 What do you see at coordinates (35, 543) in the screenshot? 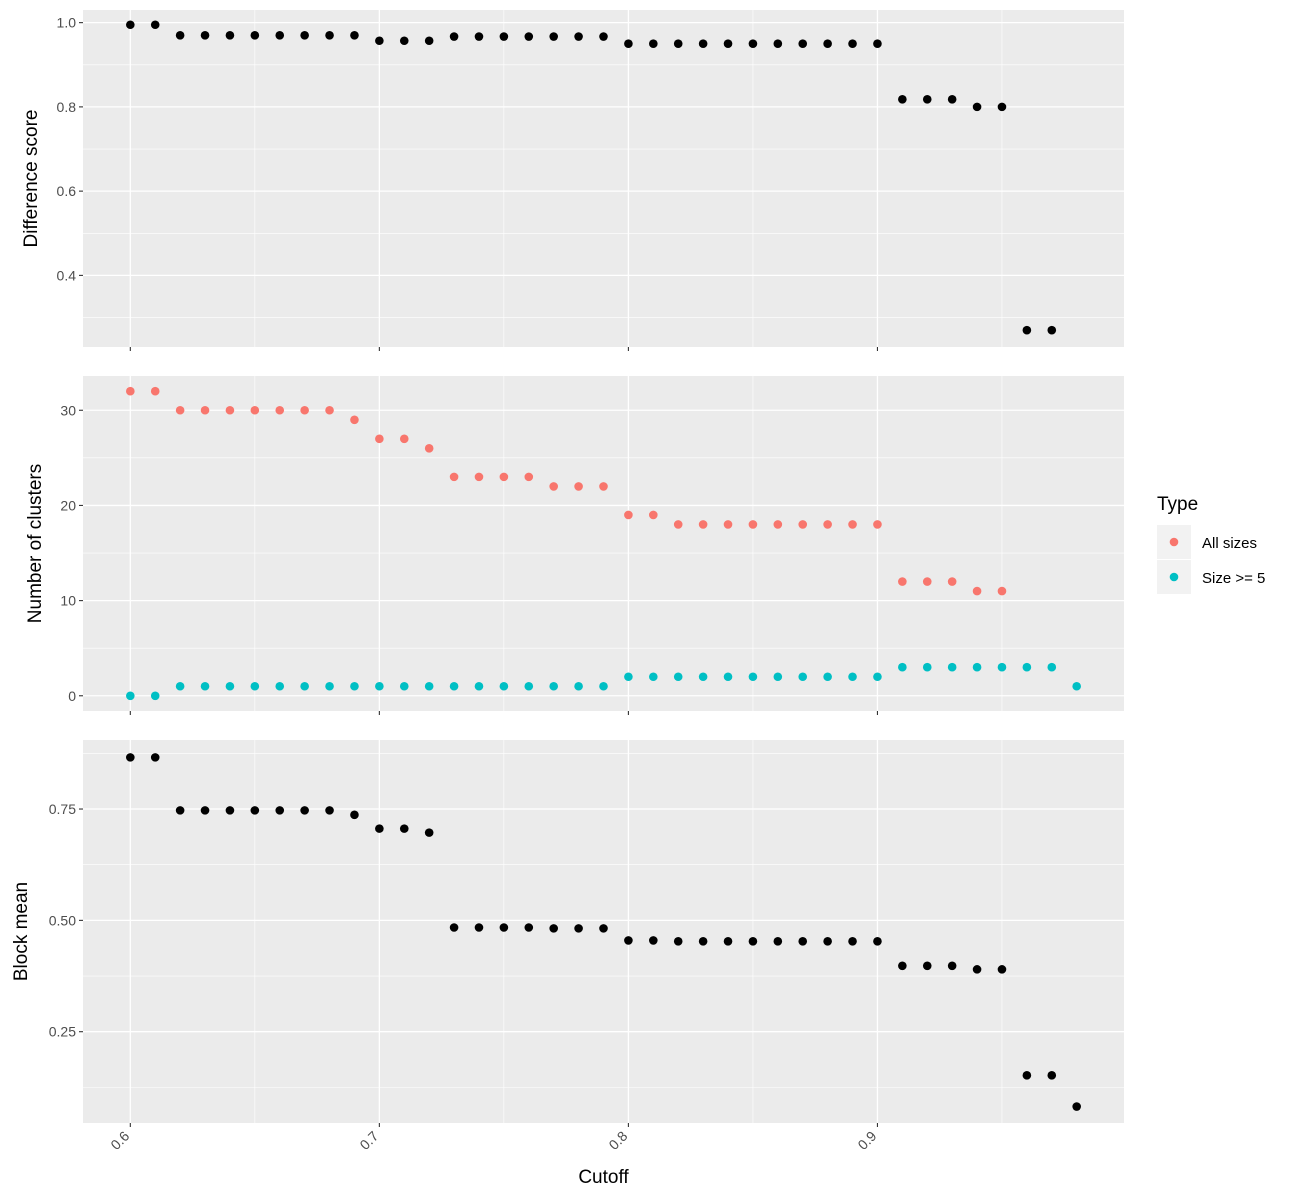
I see `y-axis-title: Number of clusters` at bounding box center [35, 543].